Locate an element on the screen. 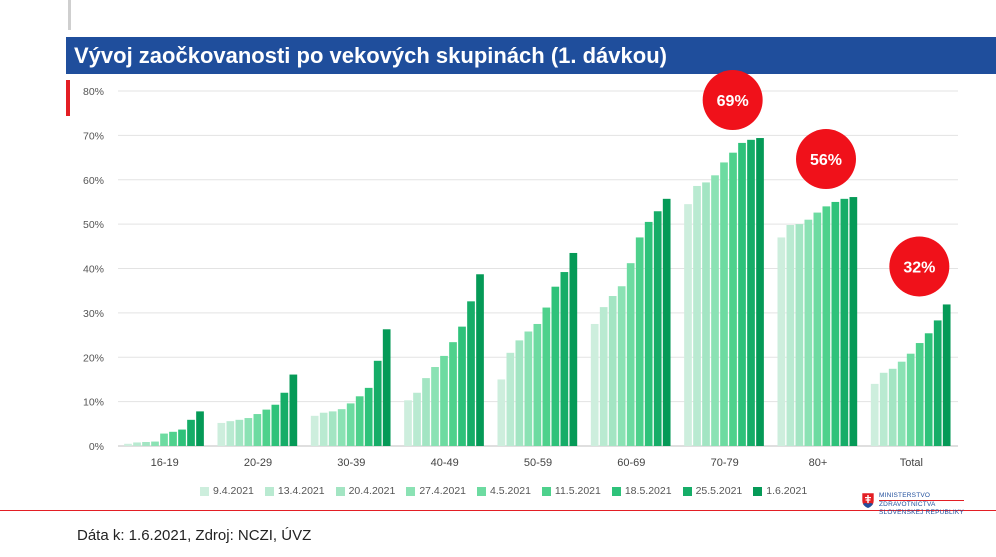 This screenshot has height=557, width=996. ministry-line-2: ZDRAVOTNÍCTVA is located at coordinates (921, 504).